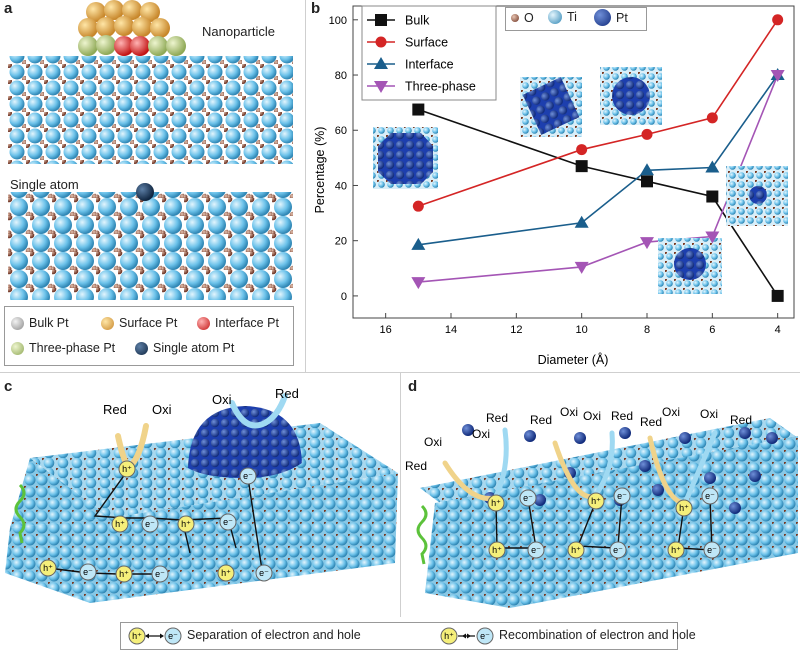 The height and width of the screenshot is (653, 800). Describe the element at coordinates (386, 330) in the screenshot. I see `x-tick-label: 16` at that location.